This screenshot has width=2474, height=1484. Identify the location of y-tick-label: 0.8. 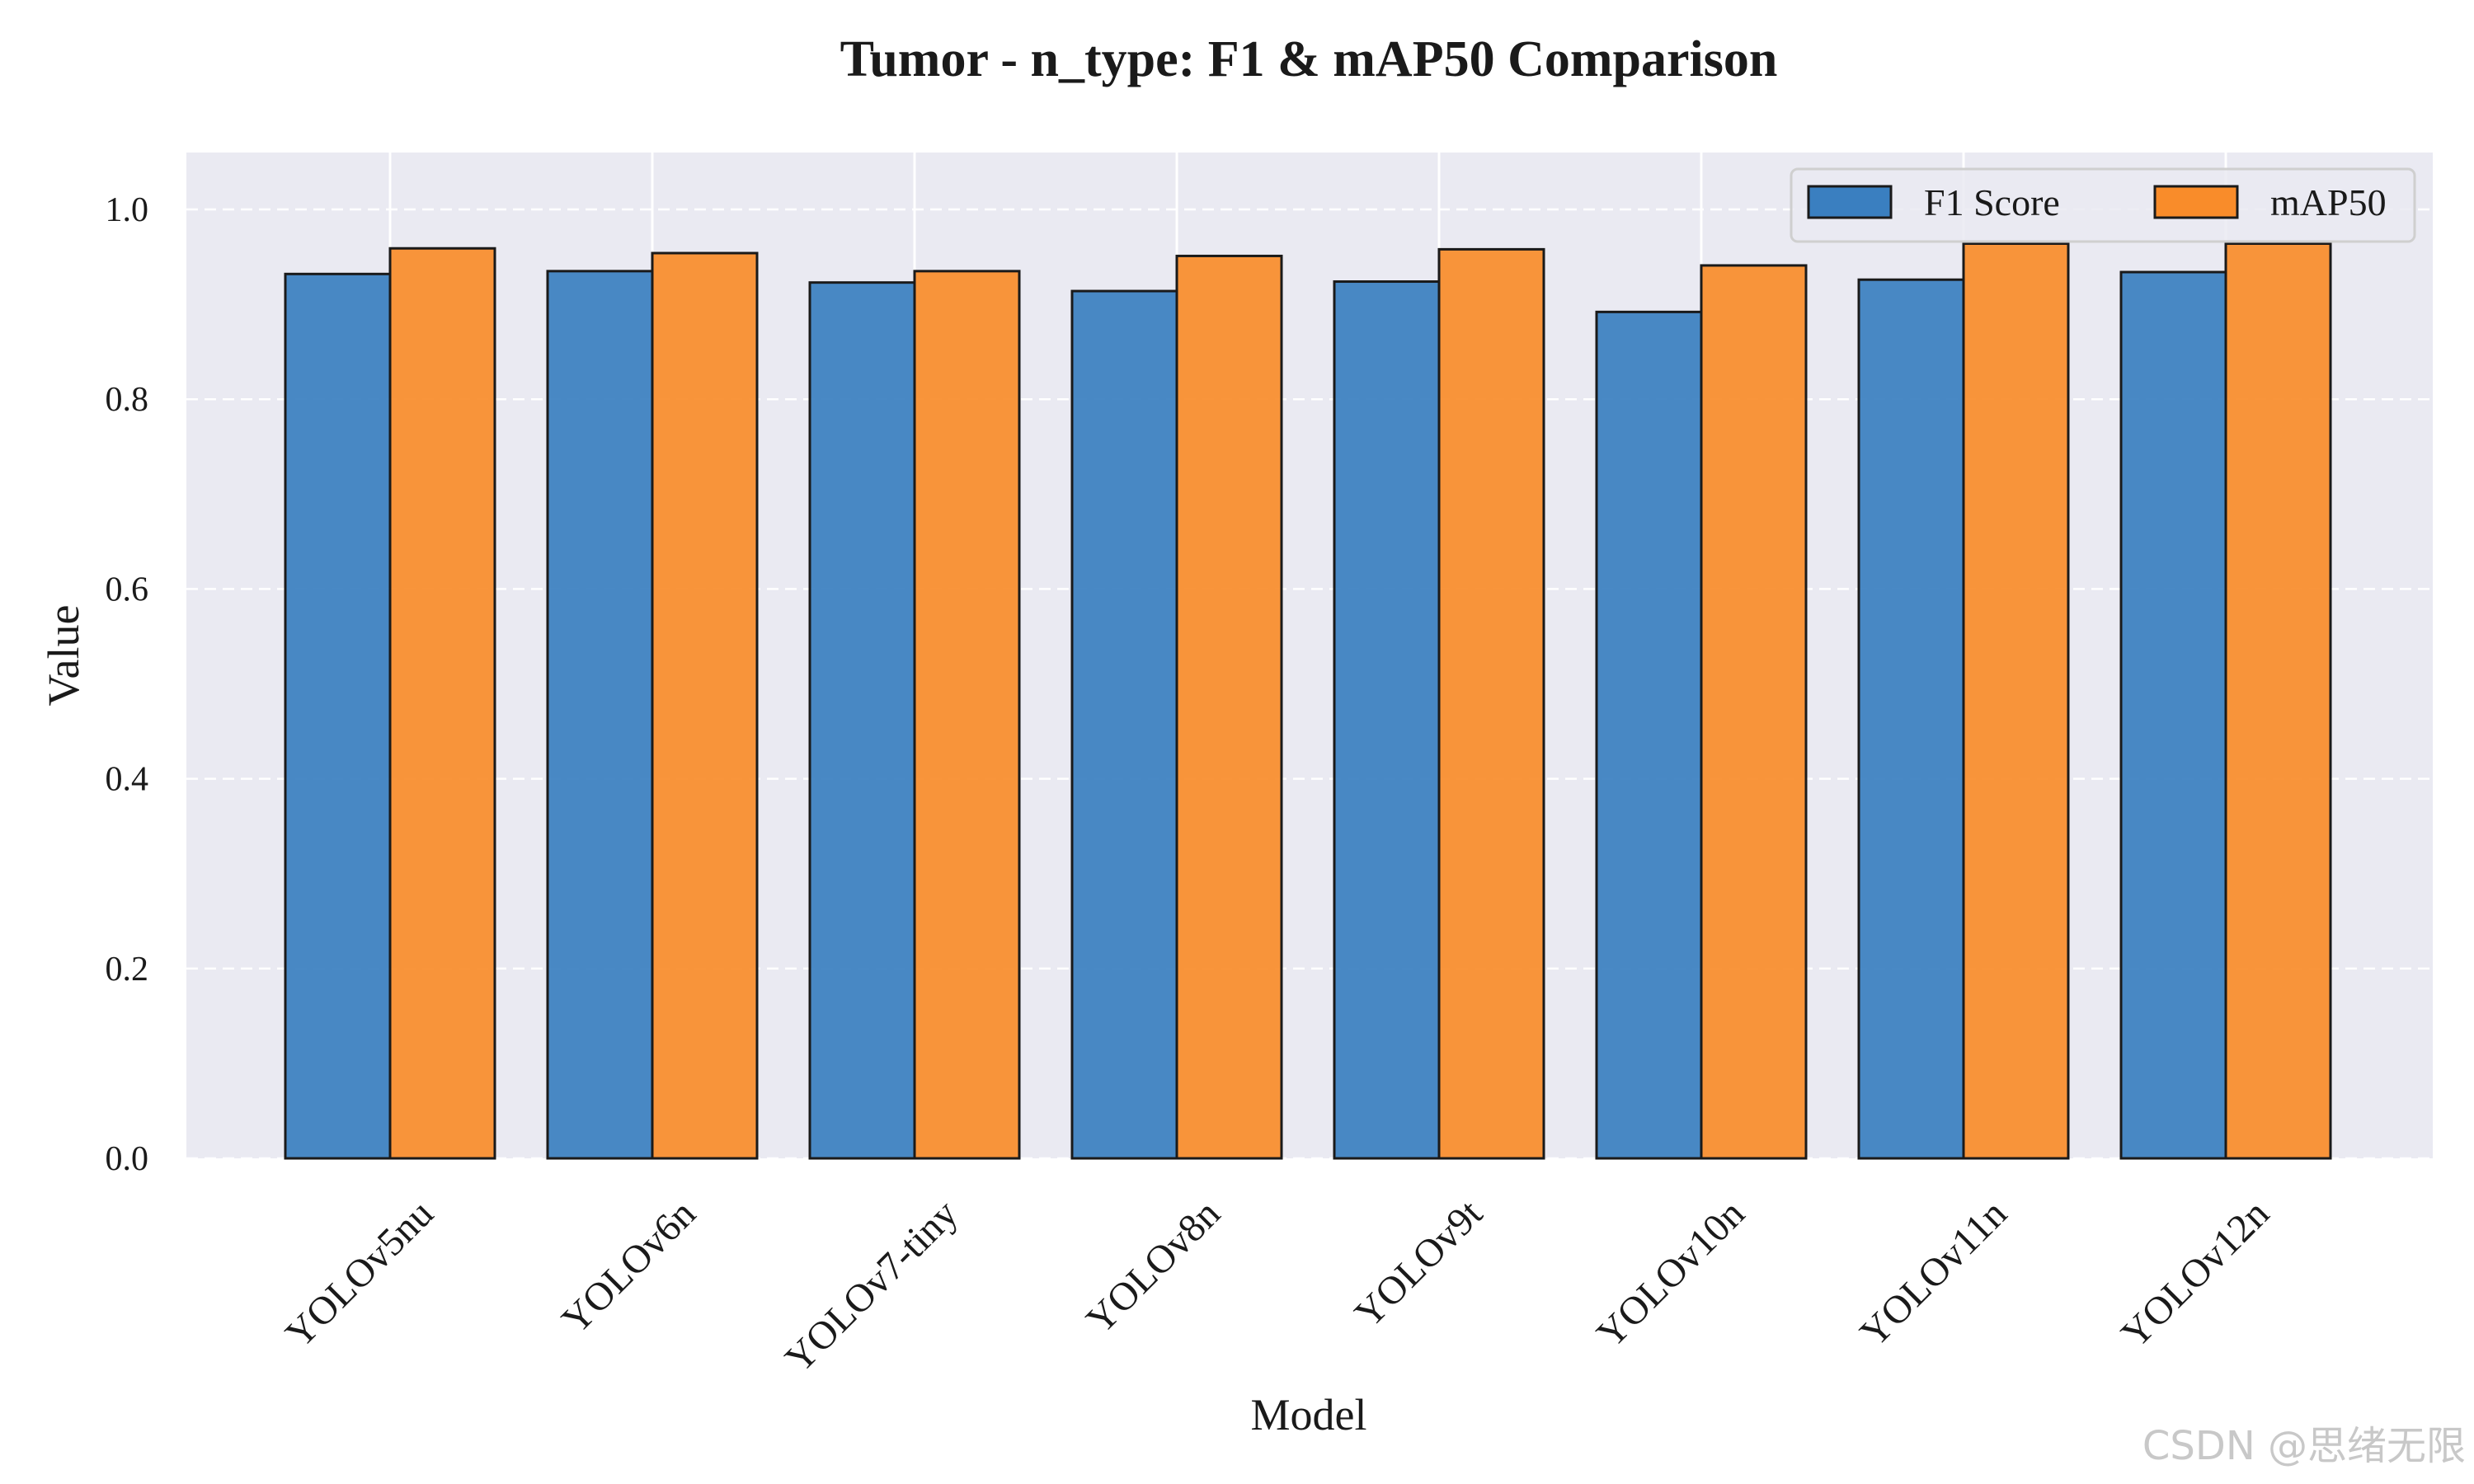
(127, 400).